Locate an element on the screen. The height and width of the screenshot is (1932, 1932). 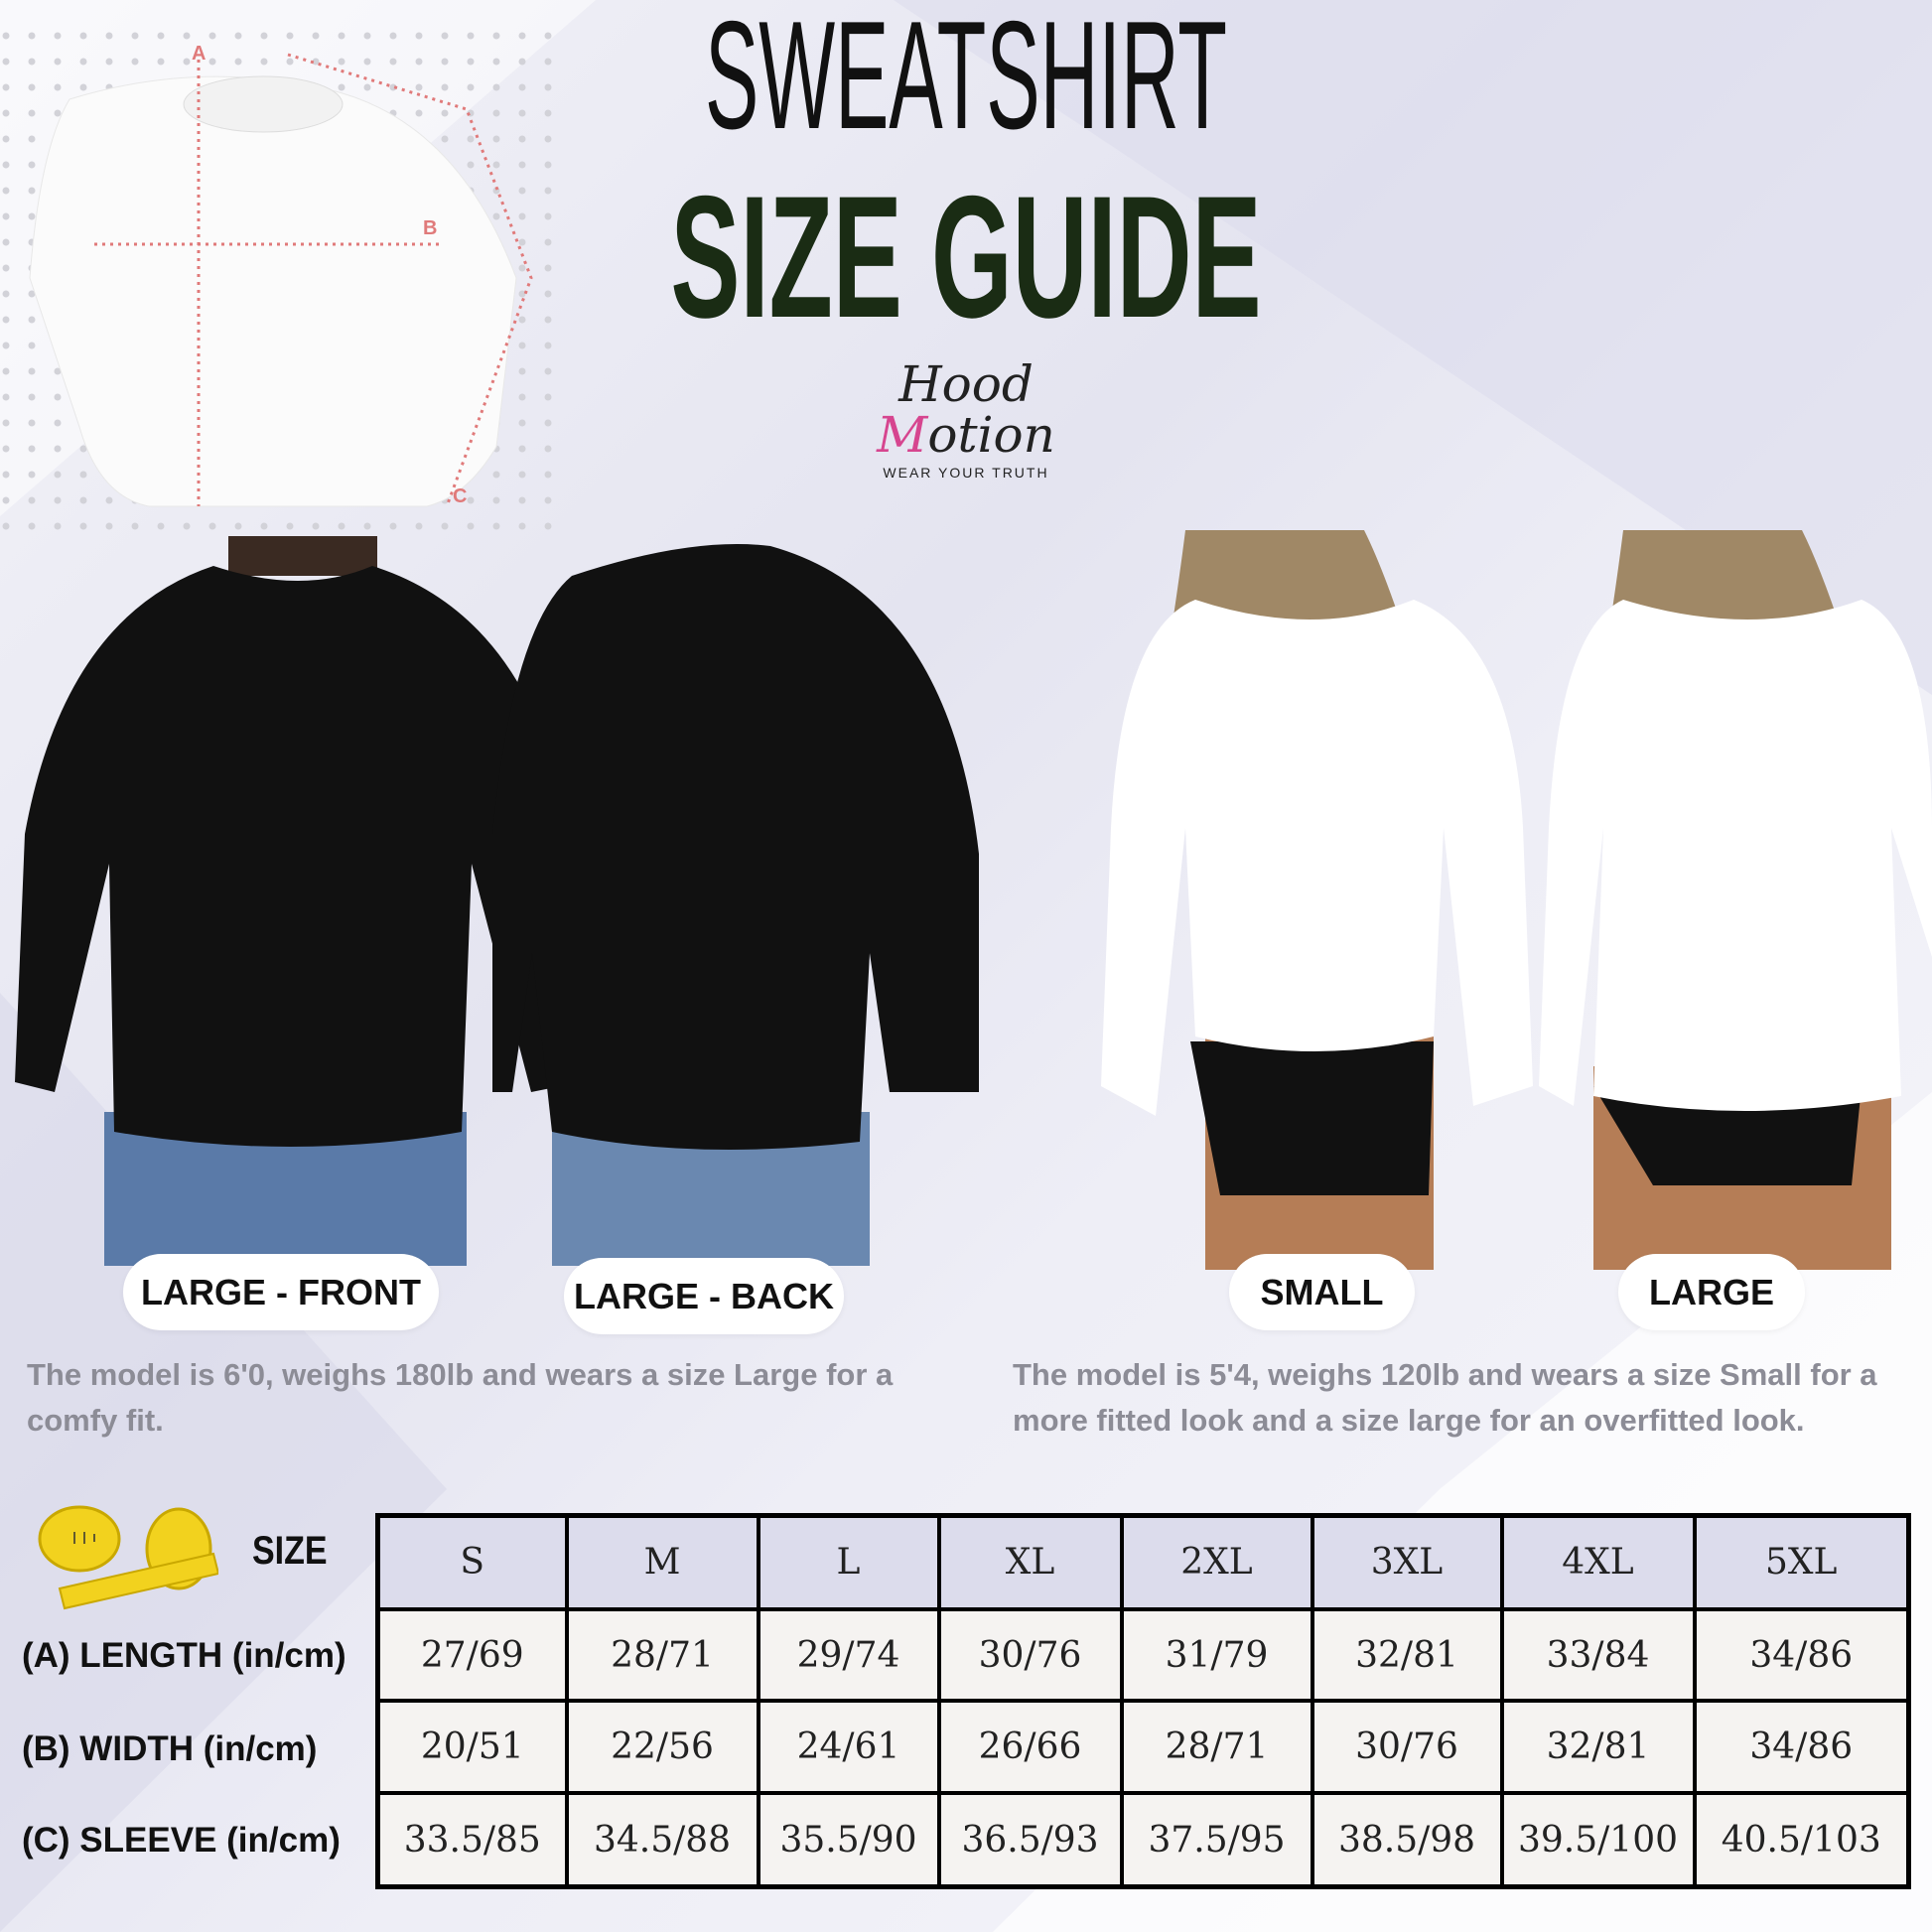
diagram-label-b: B is located at coordinates (430, 228).